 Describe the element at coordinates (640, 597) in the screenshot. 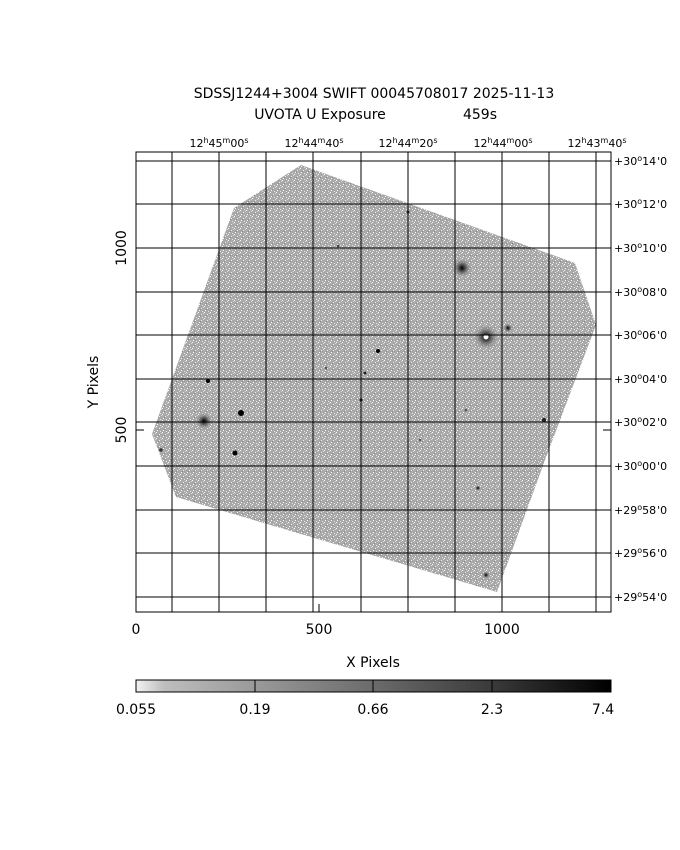

I see `dec-label: +29o54'0` at that location.